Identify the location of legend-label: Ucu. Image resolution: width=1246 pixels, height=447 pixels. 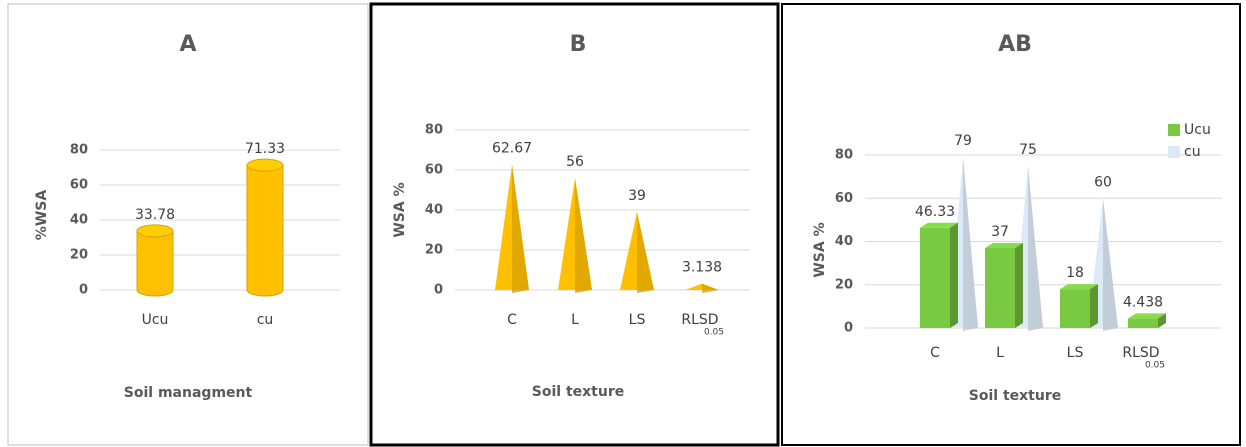
(1197, 130).